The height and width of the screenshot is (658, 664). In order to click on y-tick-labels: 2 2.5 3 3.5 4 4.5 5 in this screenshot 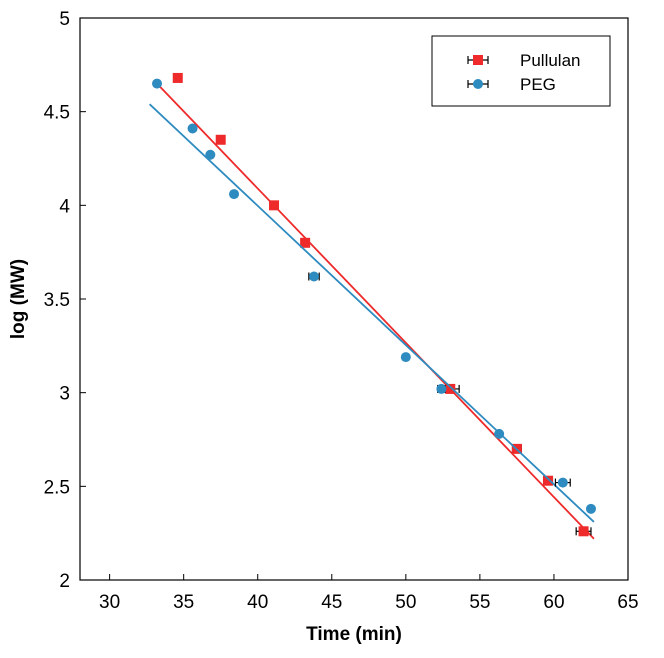, I will do `click(57, 300)`.